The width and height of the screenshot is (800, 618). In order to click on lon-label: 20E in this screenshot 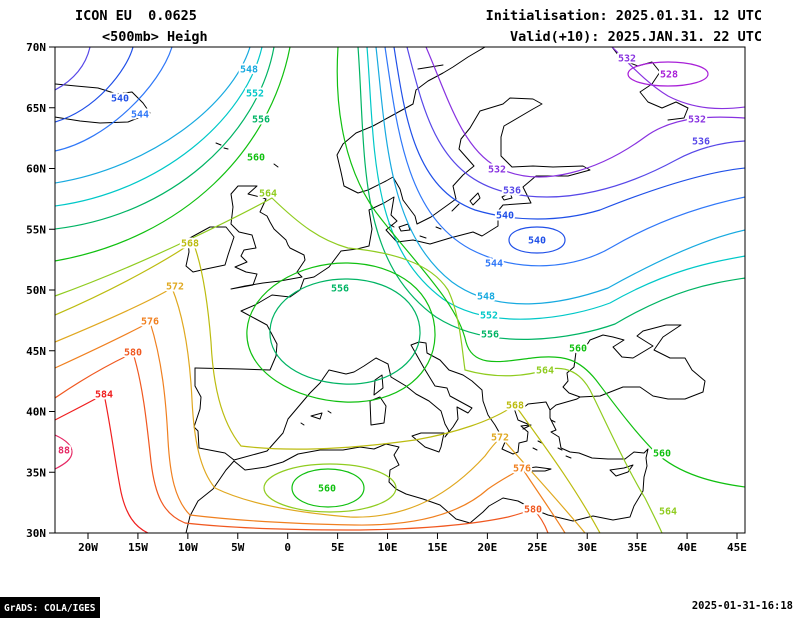, I will do `click(487, 547)`.